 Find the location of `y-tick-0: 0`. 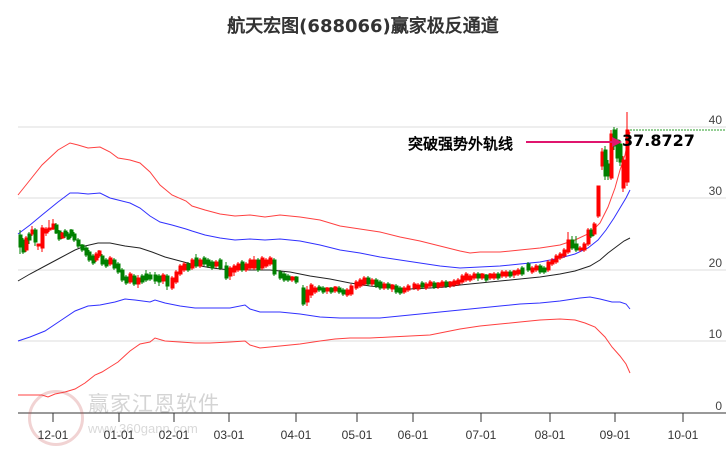

y-tick-0: 0 is located at coordinates (718, 406).